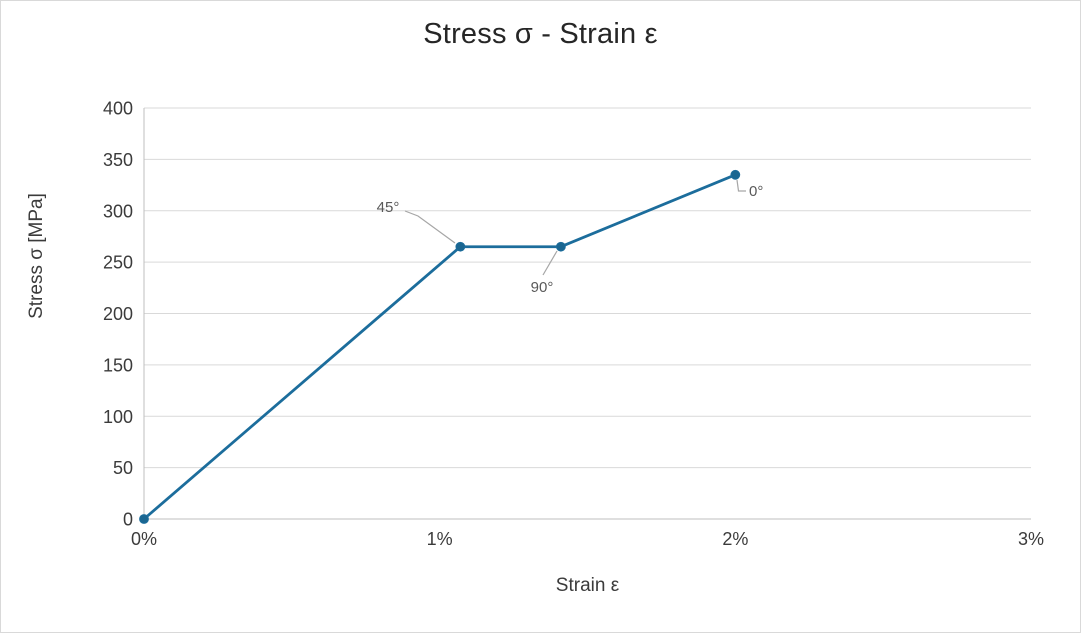 This screenshot has width=1081, height=633. What do you see at coordinates (1031, 539) in the screenshot?
I see `x-tick-label: 3%` at bounding box center [1031, 539].